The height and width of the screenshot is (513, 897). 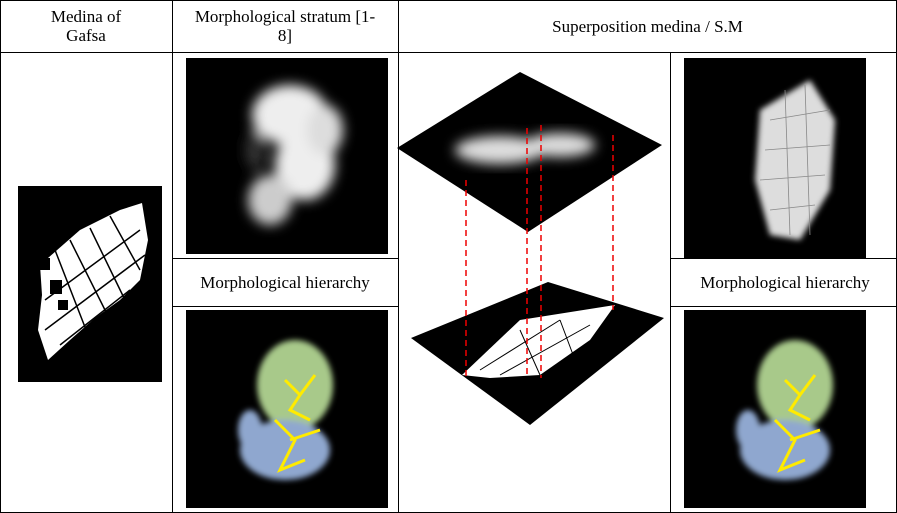 What do you see at coordinates (287, 409) in the screenshot?
I see `hierarchy-image` at bounding box center [287, 409].